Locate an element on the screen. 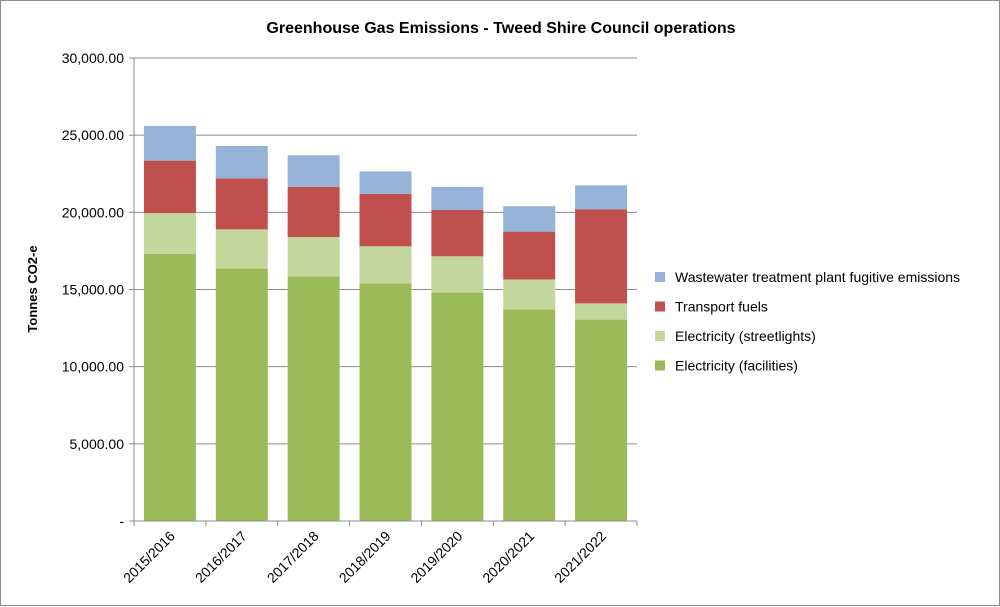  x-tick-label: 2015/2016 is located at coordinates (149, 557).